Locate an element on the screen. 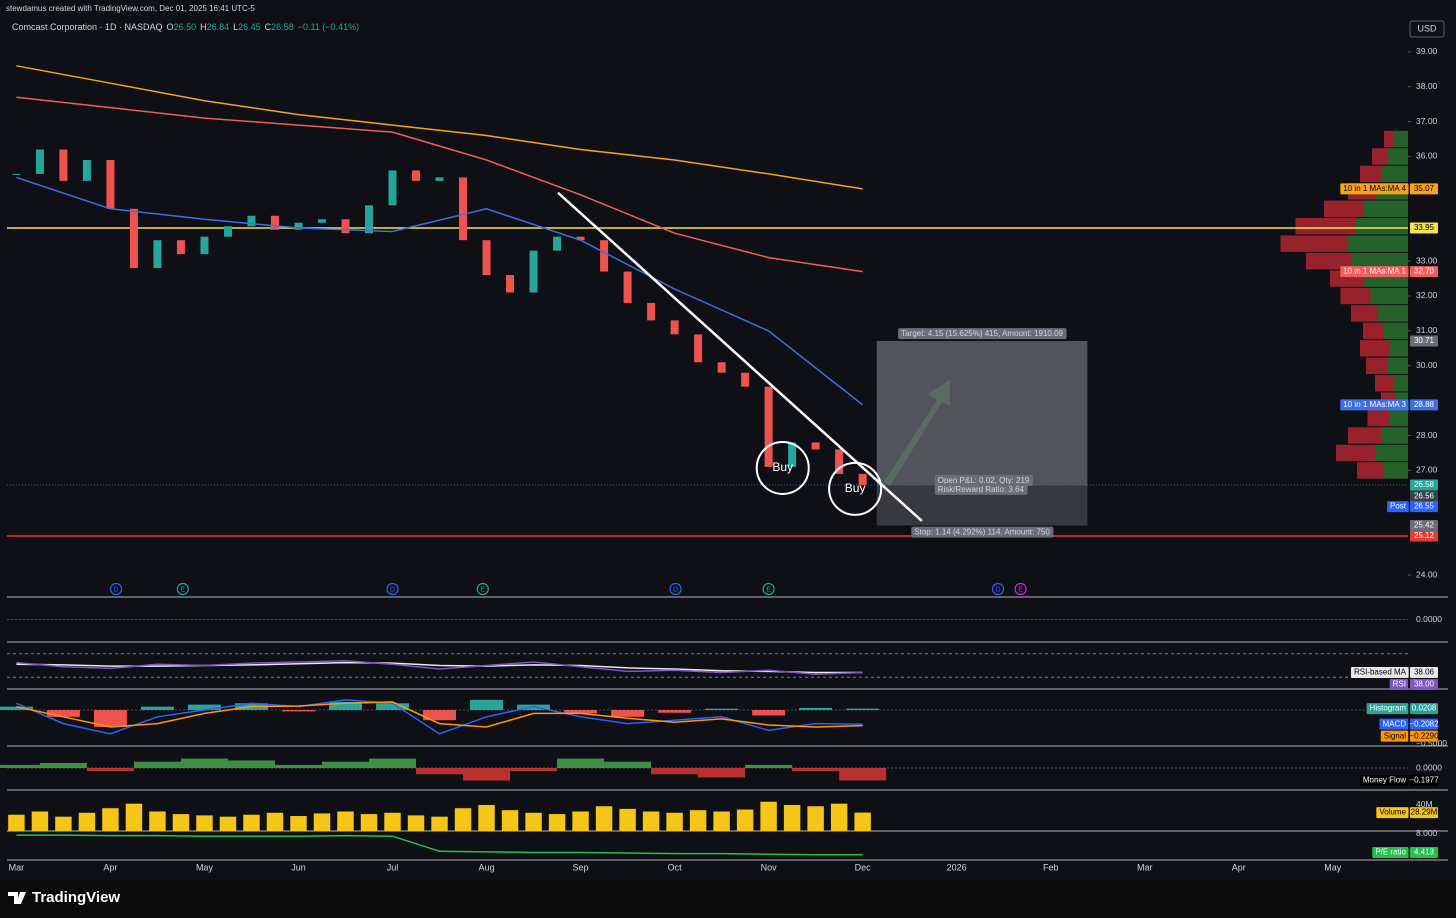 The image size is (1456, 918). x-tick-label: Jun is located at coordinates (298, 867).